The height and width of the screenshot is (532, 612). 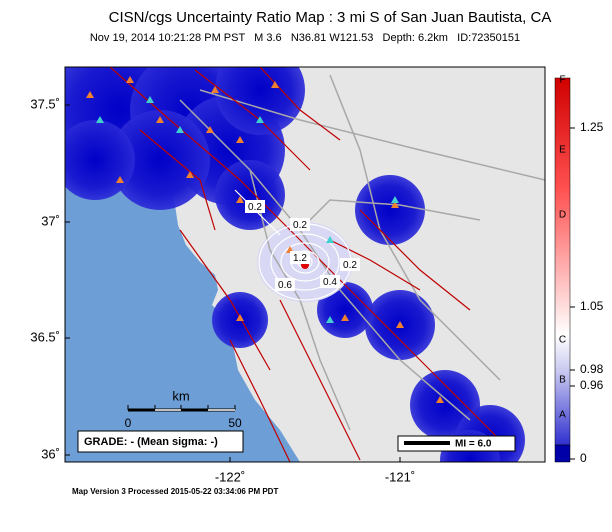 What do you see at coordinates (592, 127) in the screenshot?
I see `colorbar-value: 1.25` at bounding box center [592, 127].